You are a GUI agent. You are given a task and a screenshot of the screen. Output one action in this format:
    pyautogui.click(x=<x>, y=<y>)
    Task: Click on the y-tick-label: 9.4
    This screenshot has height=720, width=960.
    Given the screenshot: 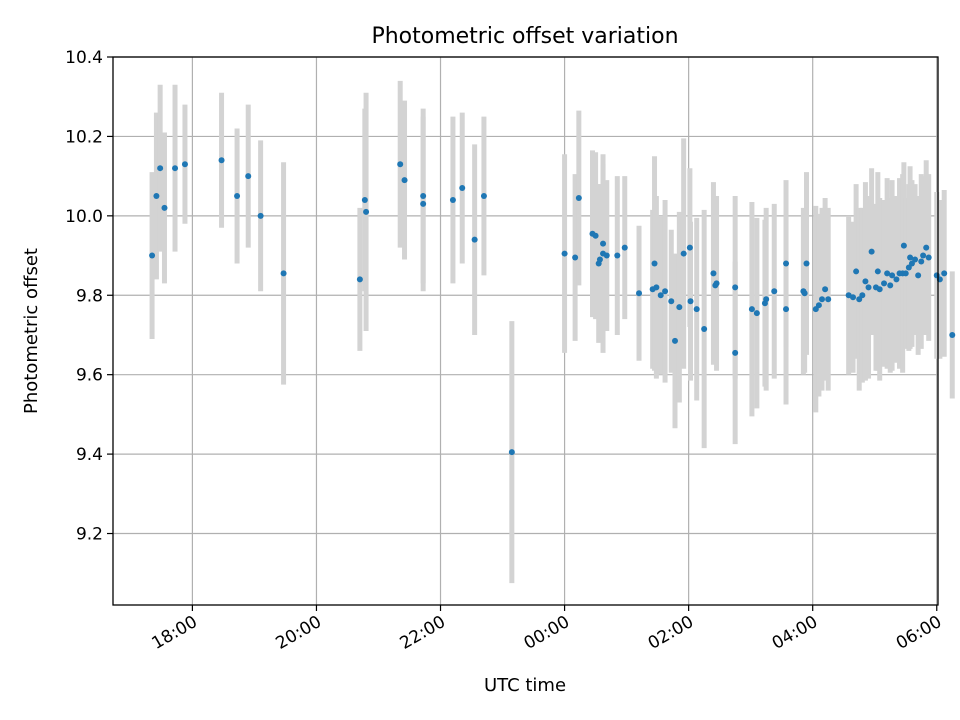 What is the action you would take?
    pyautogui.click(x=89, y=455)
    